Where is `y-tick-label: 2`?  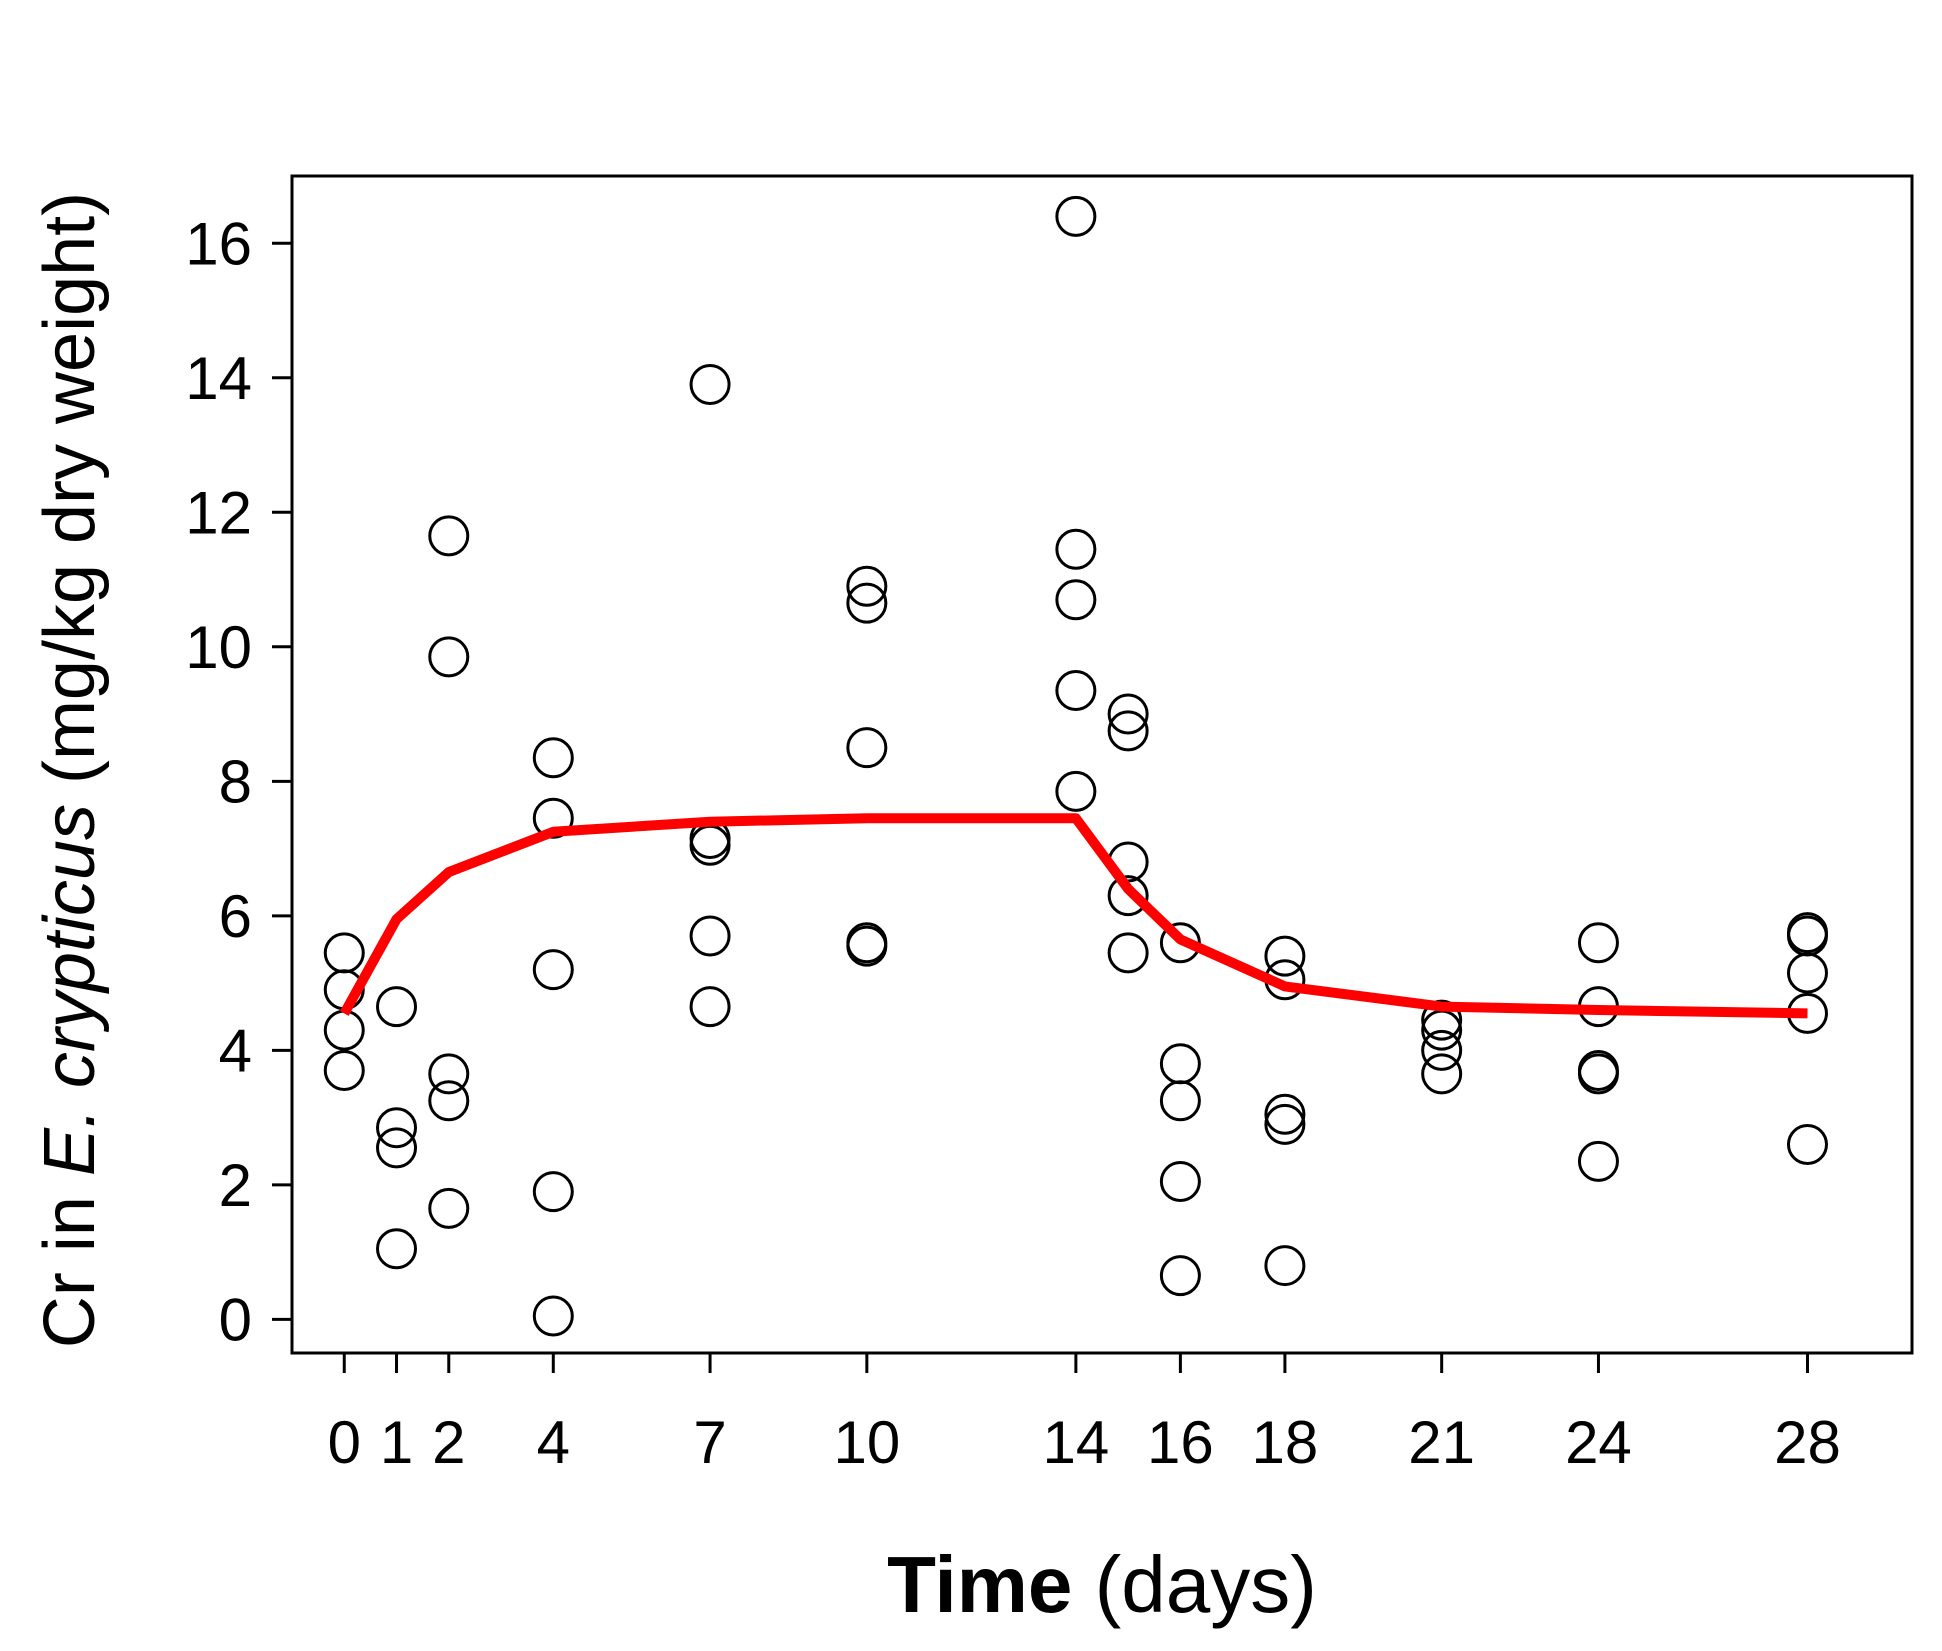 y-tick-label: 2 is located at coordinates (235, 1185).